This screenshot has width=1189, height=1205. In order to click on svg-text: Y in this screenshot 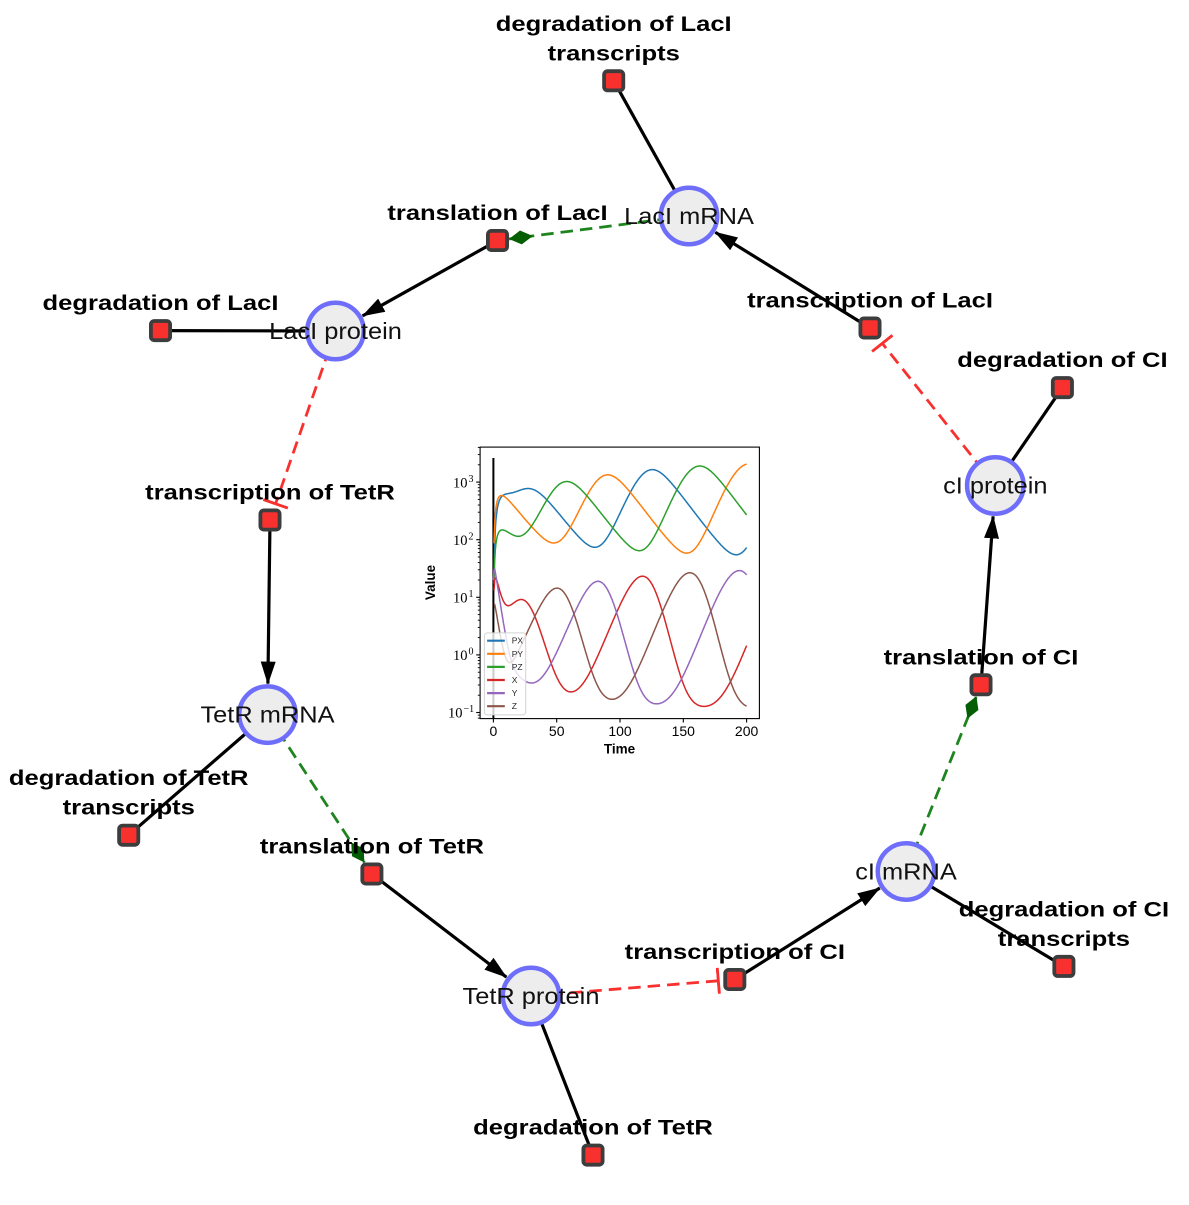, I will do `click(515, 693)`.